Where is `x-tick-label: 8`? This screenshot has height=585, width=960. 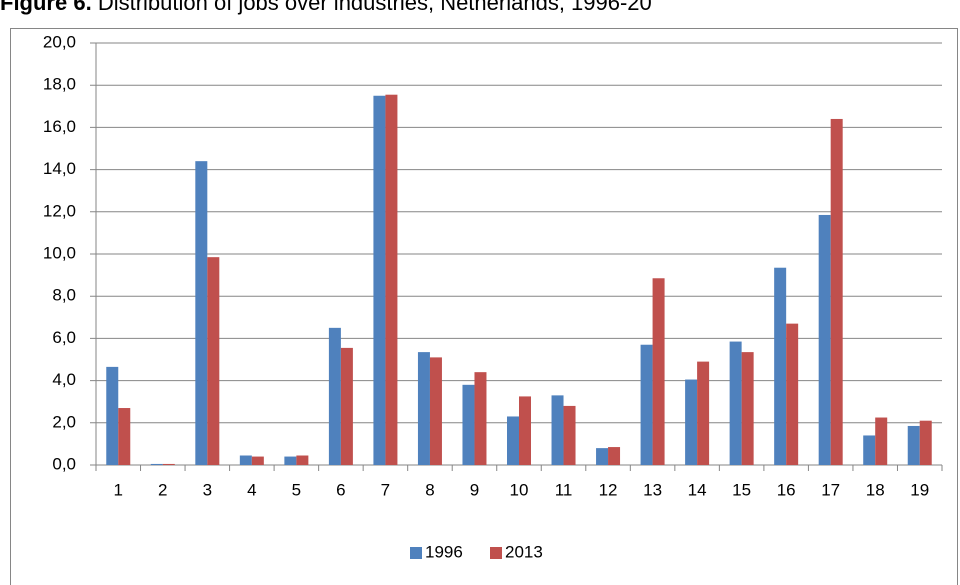 x-tick-label: 8 is located at coordinates (429, 489).